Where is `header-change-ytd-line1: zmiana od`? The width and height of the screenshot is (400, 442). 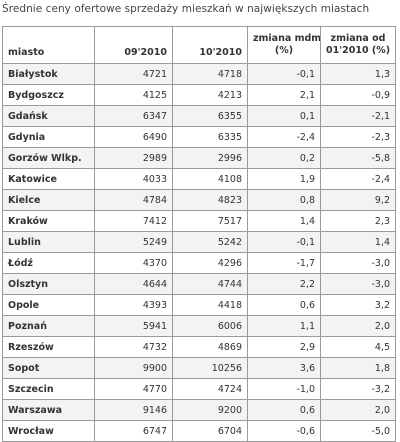
header-change-ytd-line1: zmiana od is located at coordinates (358, 38).